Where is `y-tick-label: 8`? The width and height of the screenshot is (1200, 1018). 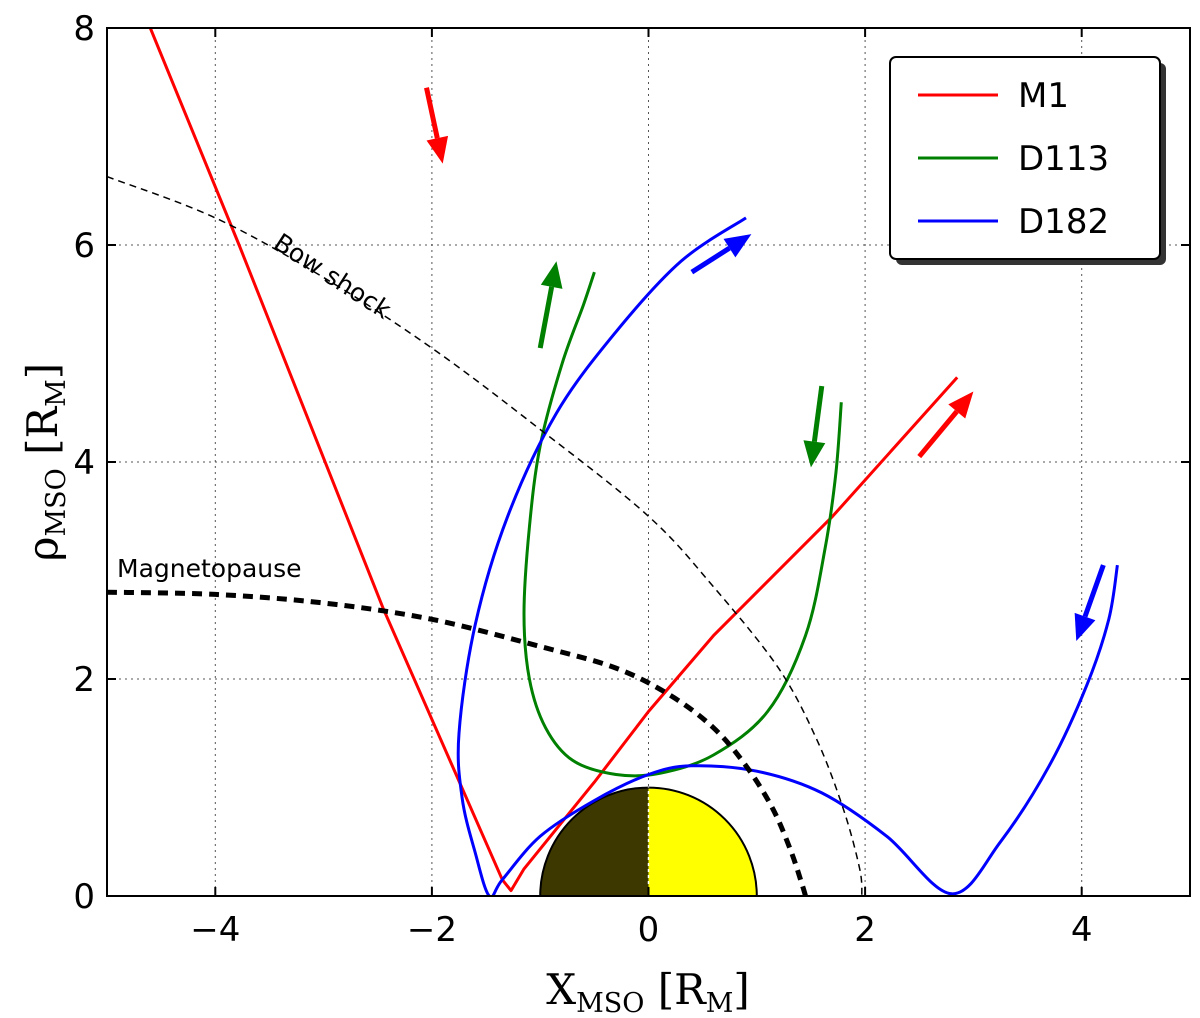 y-tick-label: 8 is located at coordinates (84, 29).